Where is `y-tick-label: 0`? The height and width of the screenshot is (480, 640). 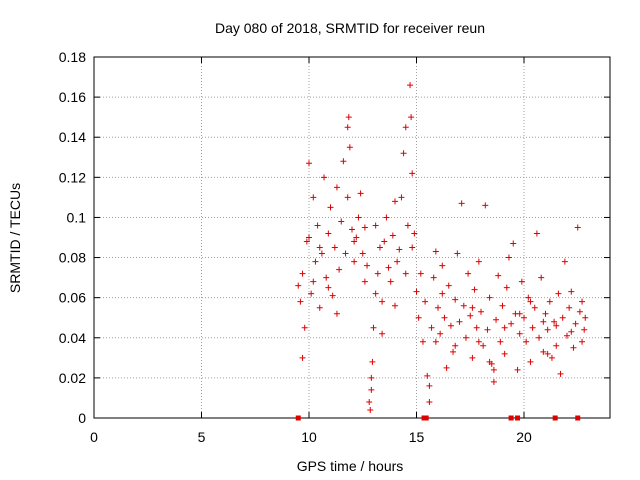 y-tick-label: 0 is located at coordinates (82, 418).